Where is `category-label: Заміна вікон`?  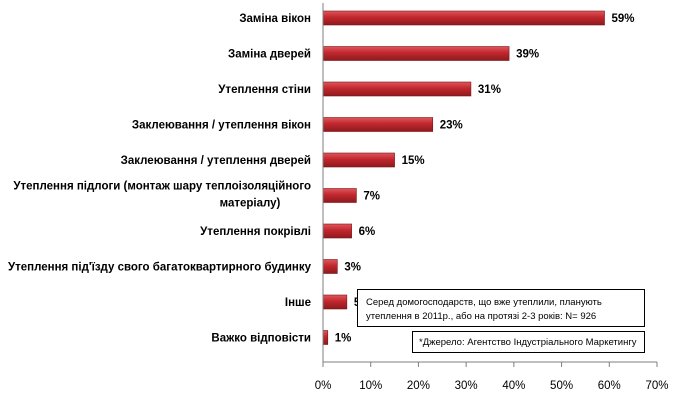
category-label: Заміна вікон is located at coordinates (275, 19).